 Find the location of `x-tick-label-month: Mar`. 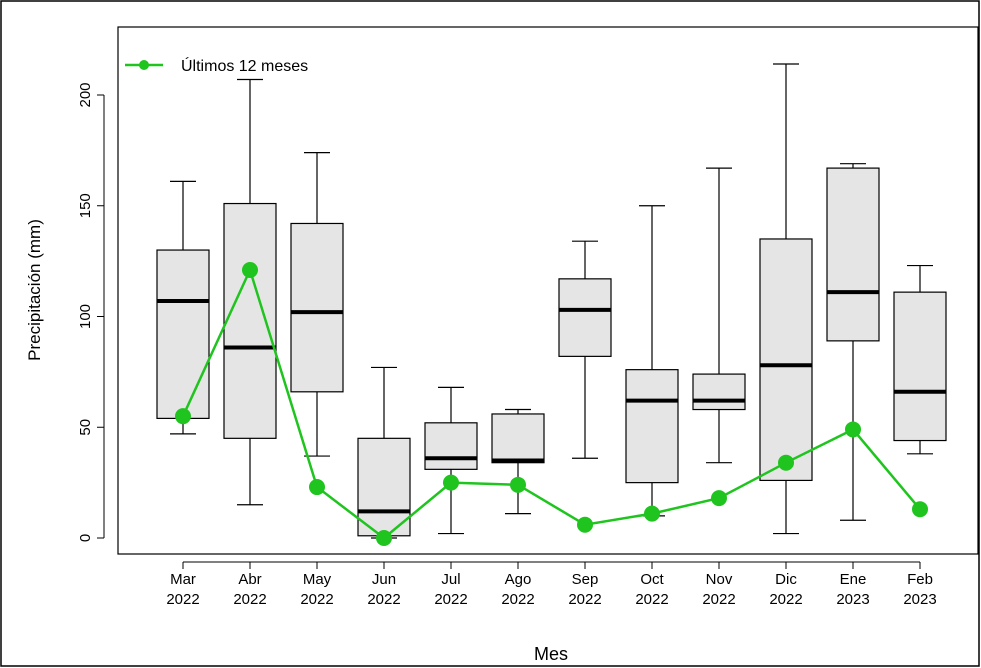

x-tick-label-month: Mar is located at coordinates (183, 579).